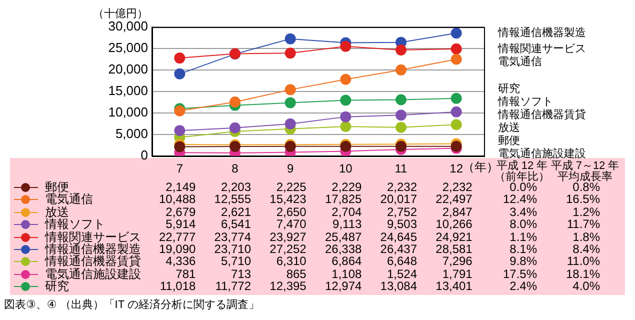  What do you see at coordinates (542, 154) in the screenshot?
I see `text: 電気通信施設建設` at bounding box center [542, 154].